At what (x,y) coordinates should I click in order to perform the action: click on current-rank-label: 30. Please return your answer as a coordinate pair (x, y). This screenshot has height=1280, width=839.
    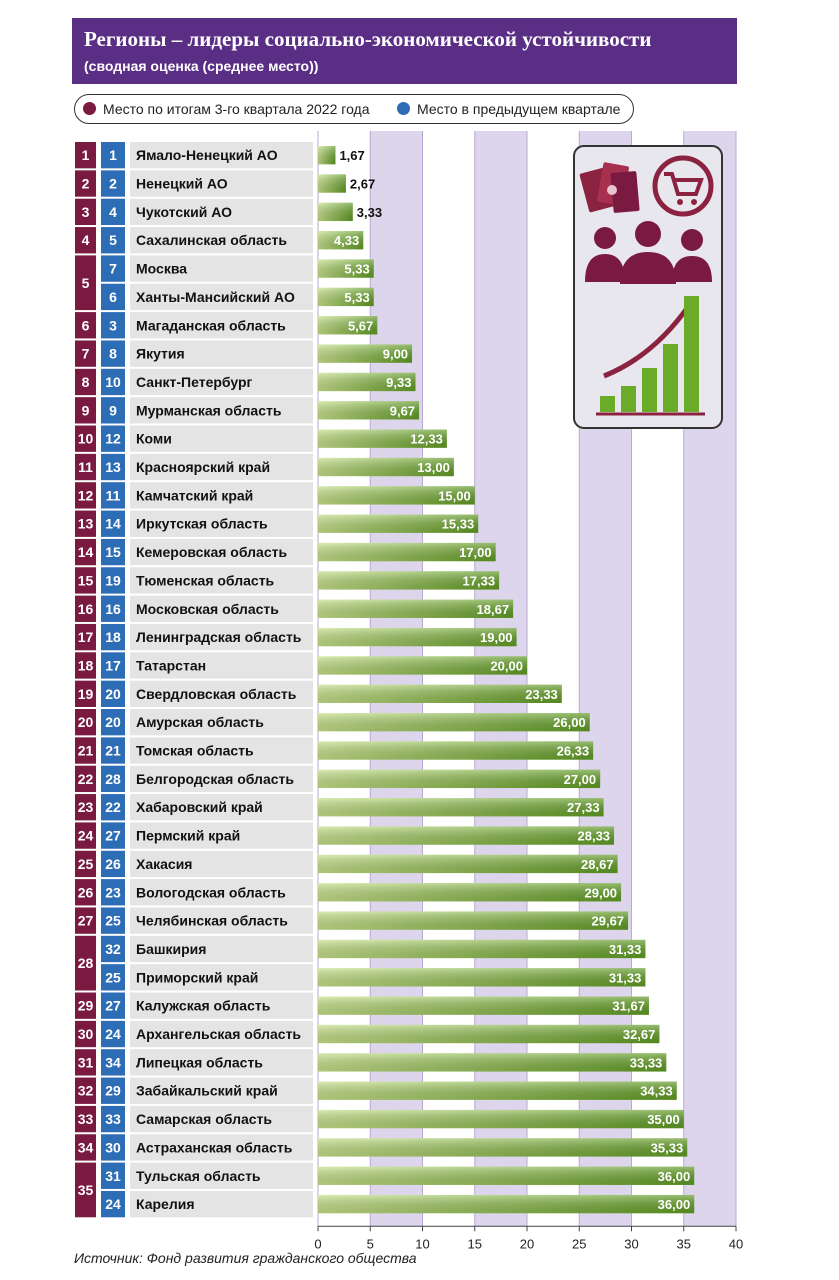
    Looking at the image, I should click on (86, 1034).